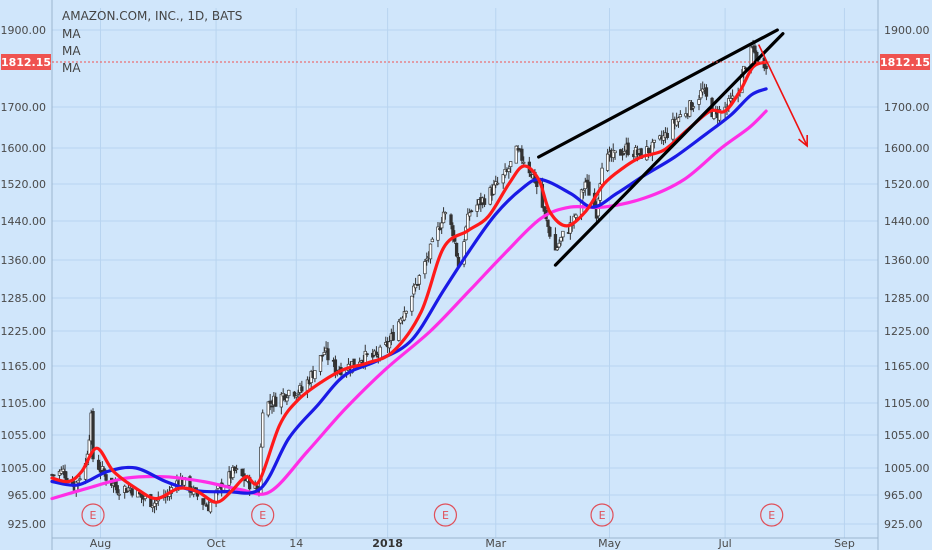 The width and height of the screenshot is (932, 550). What do you see at coordinates (782, 96) in the screenshot?
I see `projection-arrow` at bounding box center [782, 96].